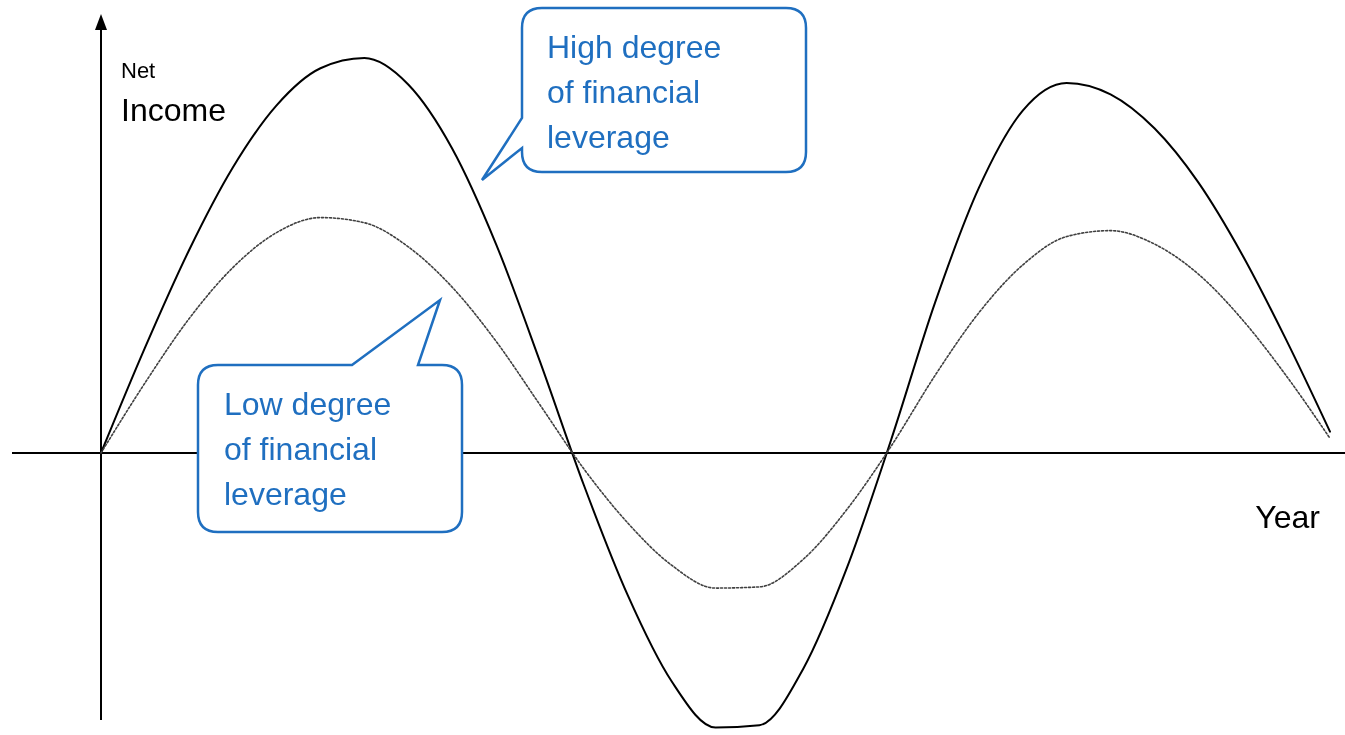 This screenshot has width=1345, height=735. I want to click on y-axis-title: Net Income, so click(173, 93).